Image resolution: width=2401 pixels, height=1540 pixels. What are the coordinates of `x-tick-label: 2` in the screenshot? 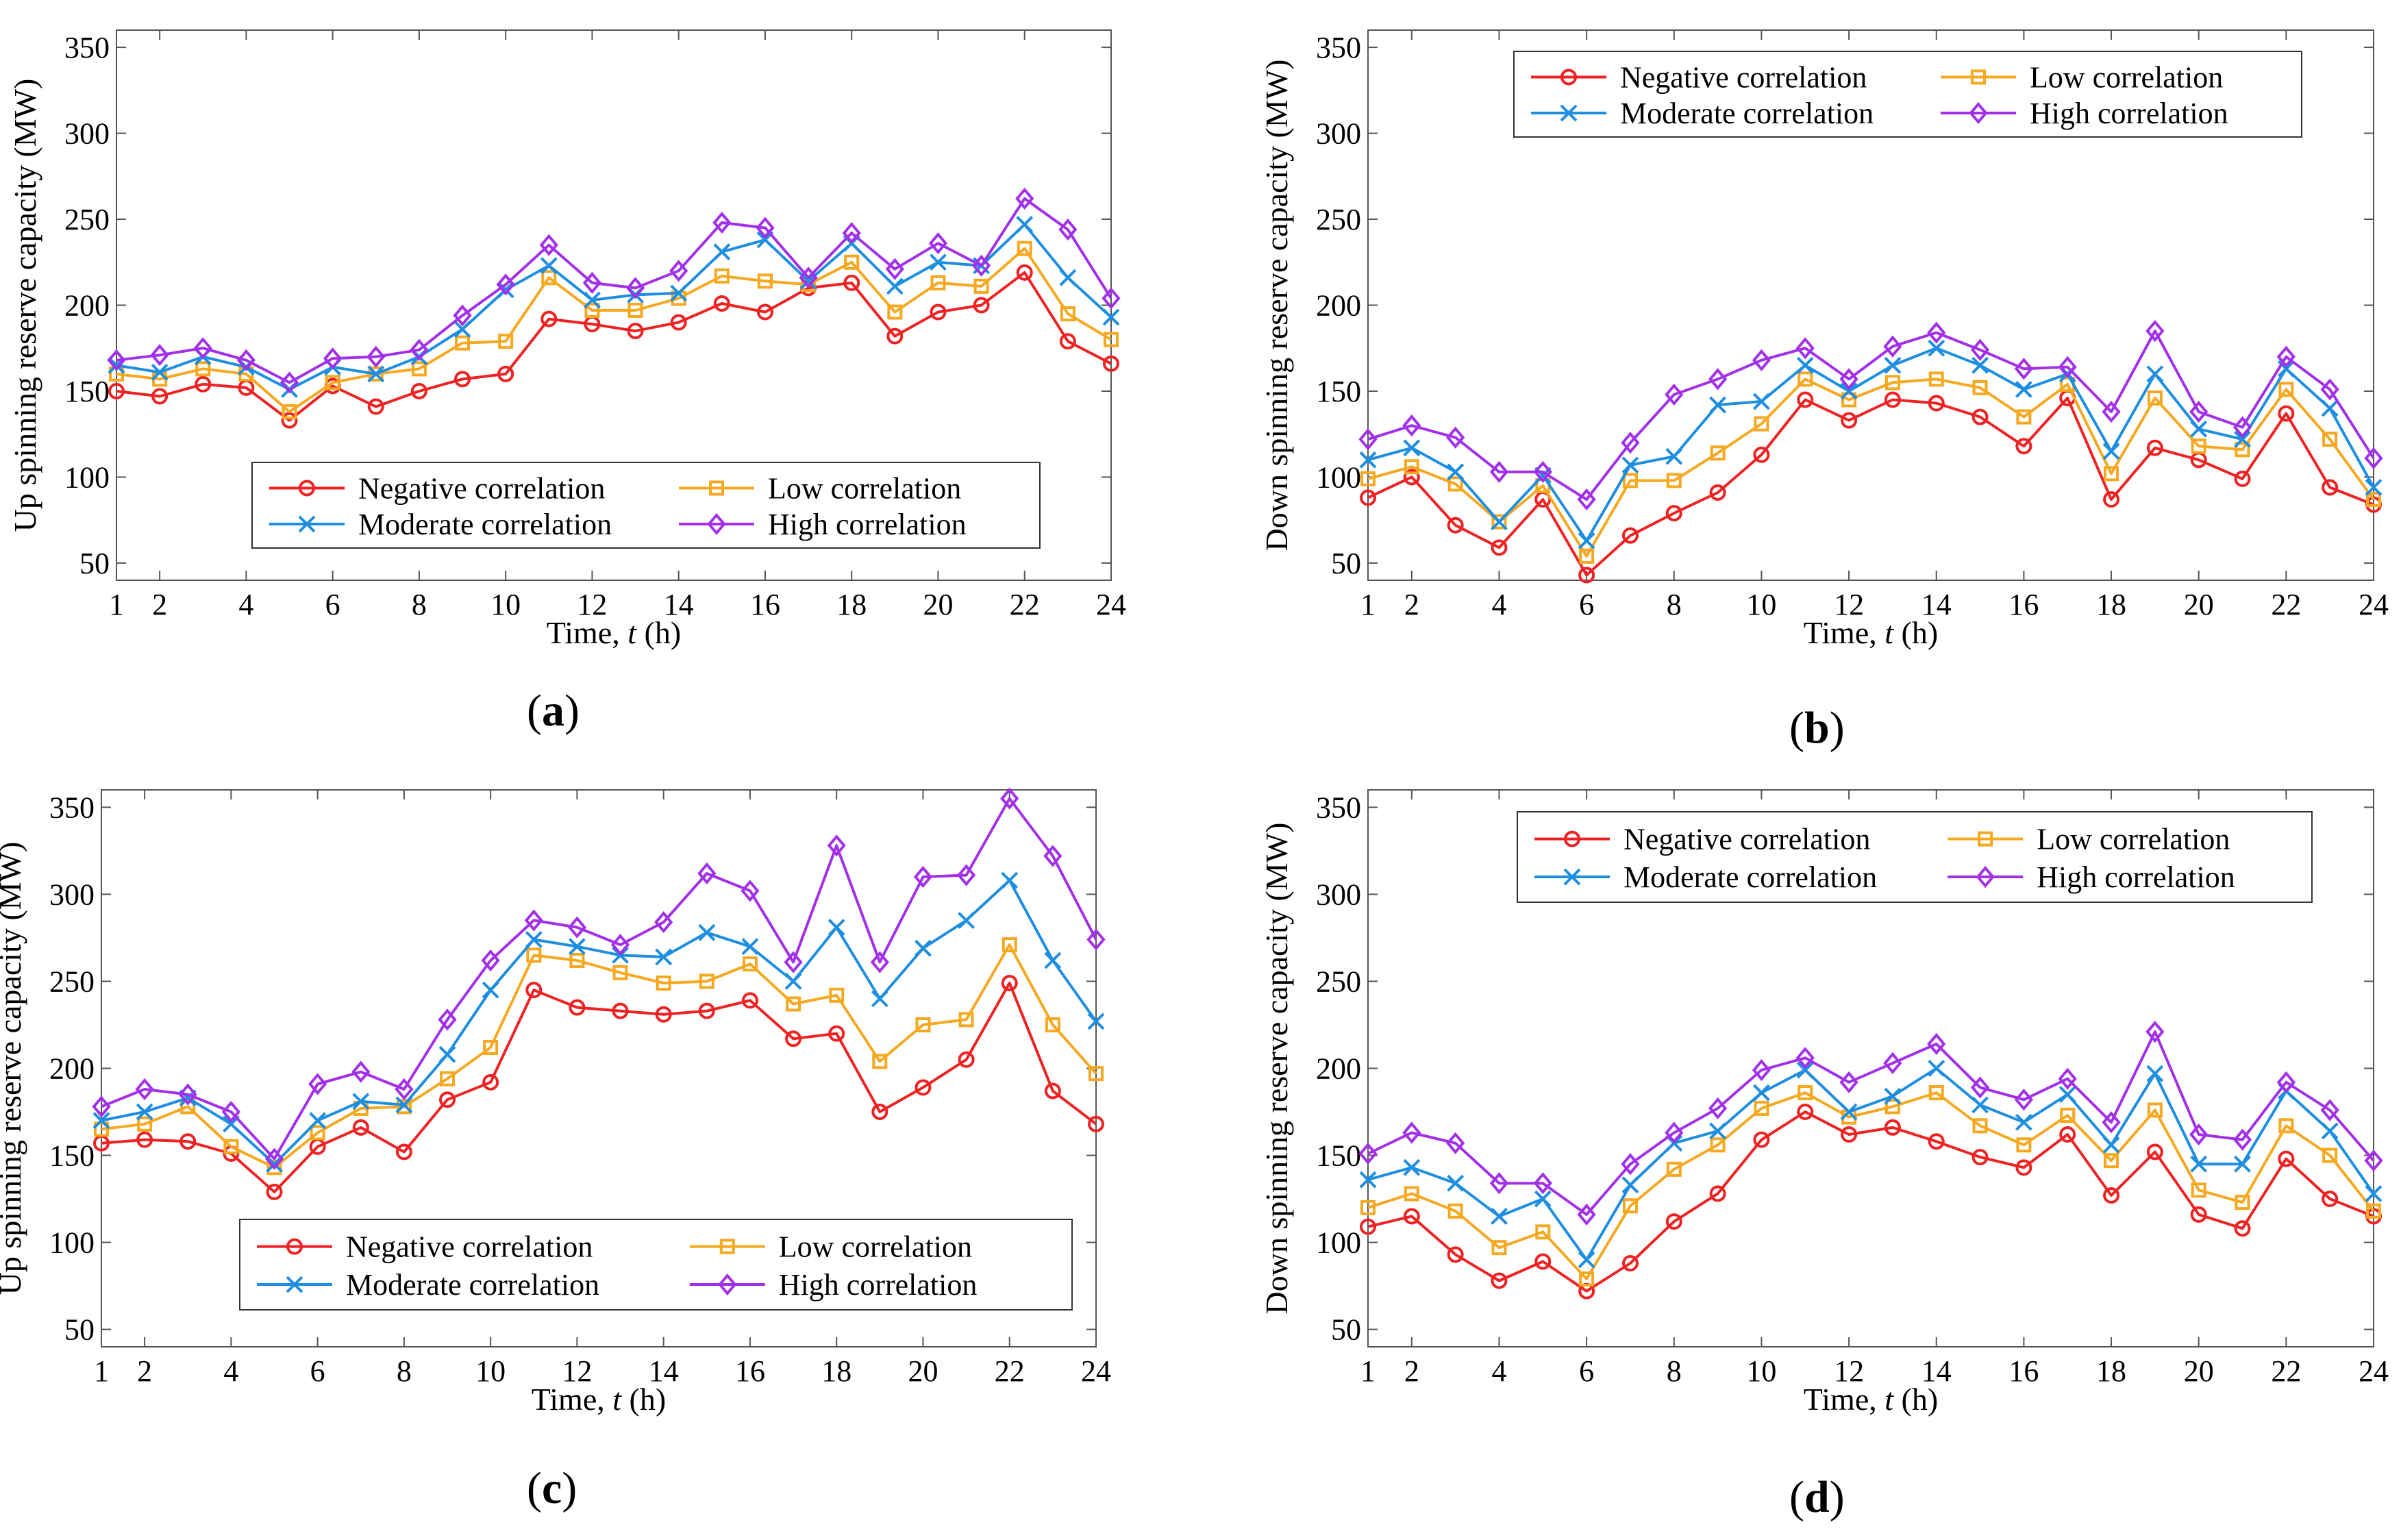 It's located at (144, 1371).